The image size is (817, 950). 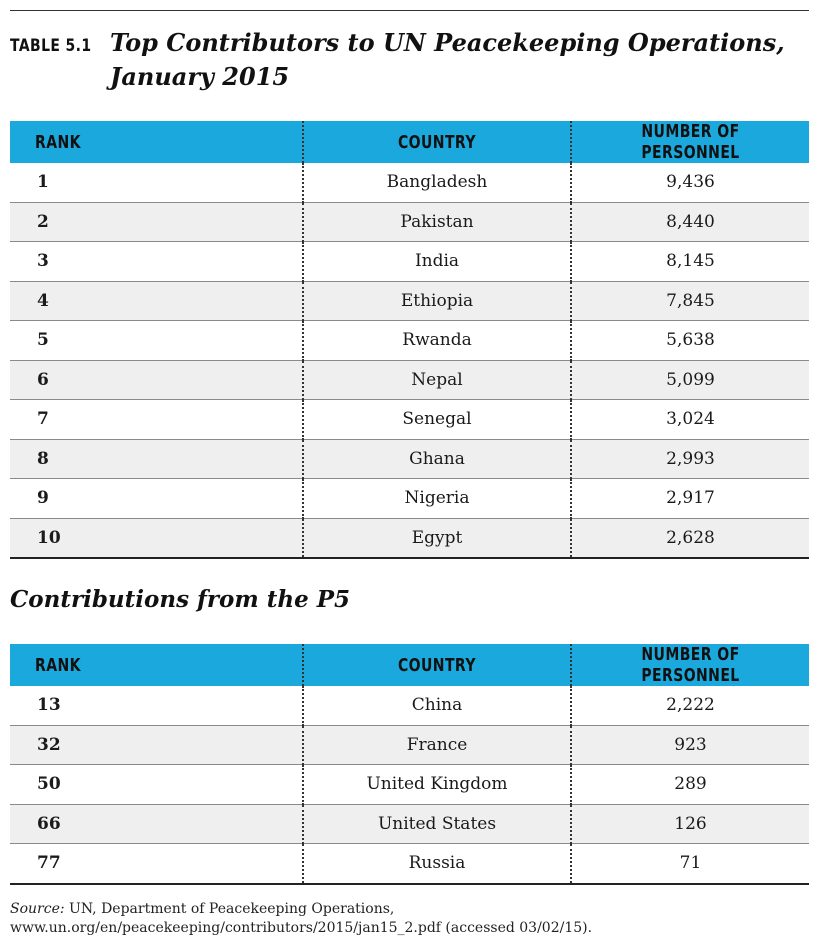 I want to click on table-row: 13 China 2,222, so click(x=409, y=705).